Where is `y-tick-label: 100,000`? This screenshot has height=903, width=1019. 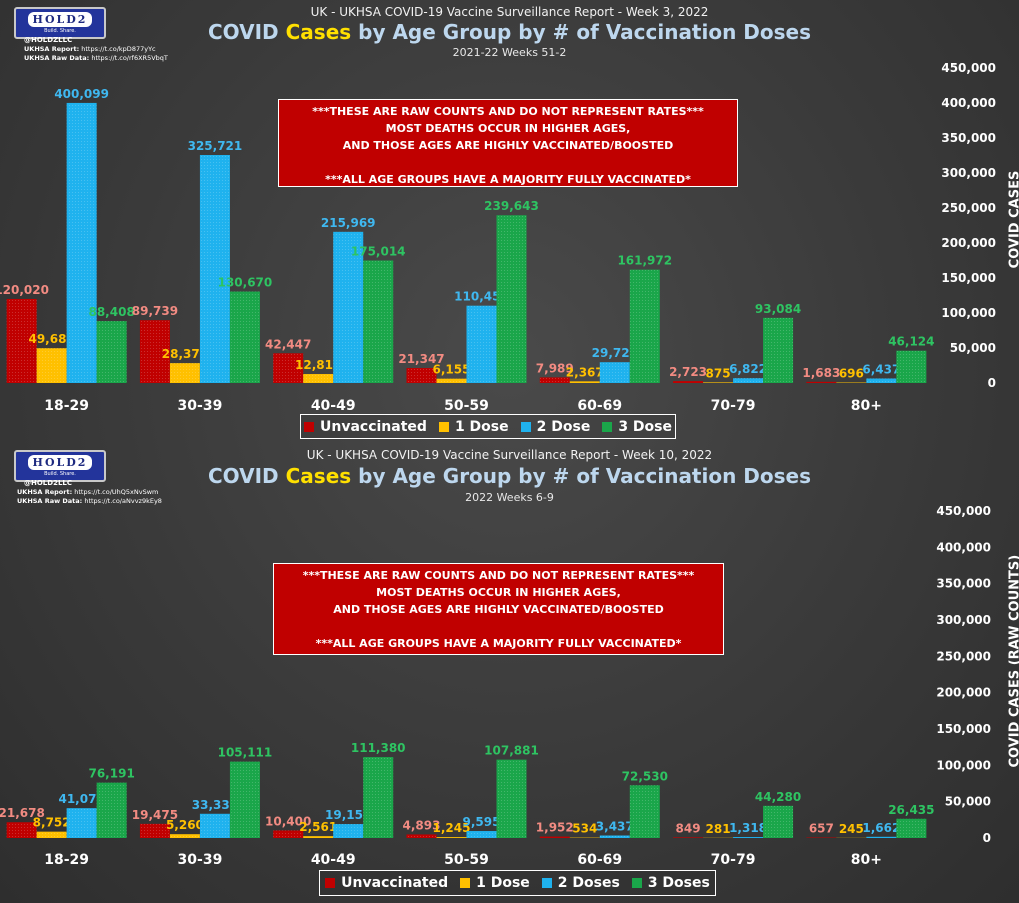 y-tick-label: 100,000 is located at coordinates (963, 765).